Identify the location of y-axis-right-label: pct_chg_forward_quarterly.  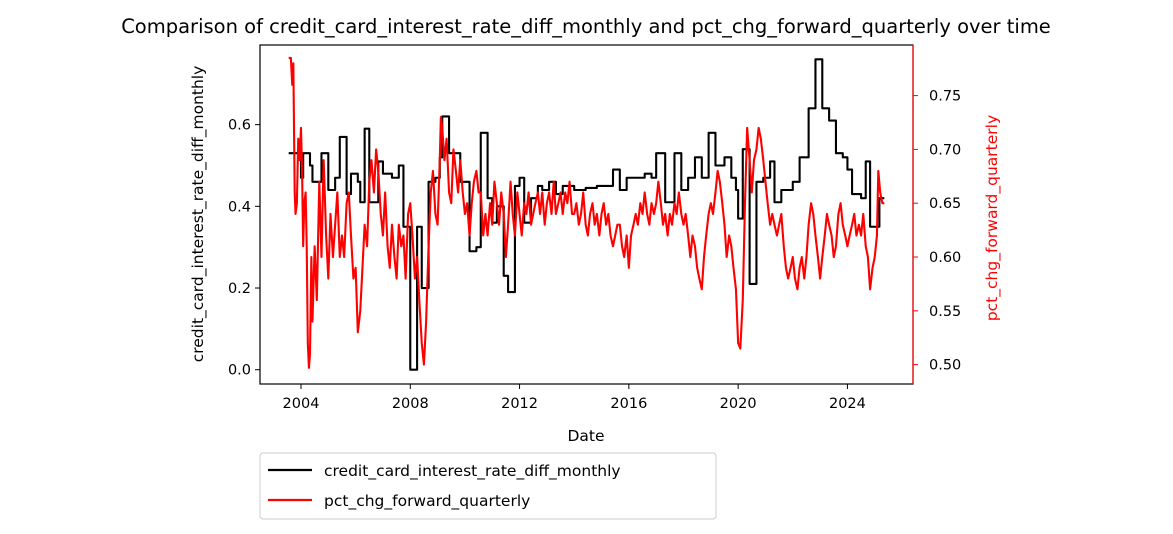
(992, 218).